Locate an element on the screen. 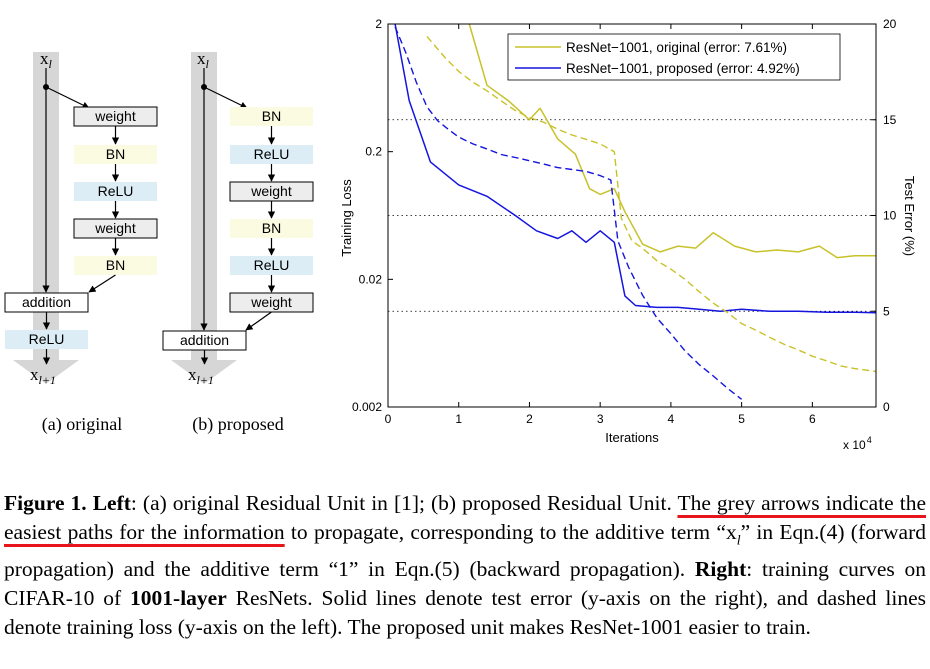  x-tick-label: 0 is located at coordinates (388, 419).